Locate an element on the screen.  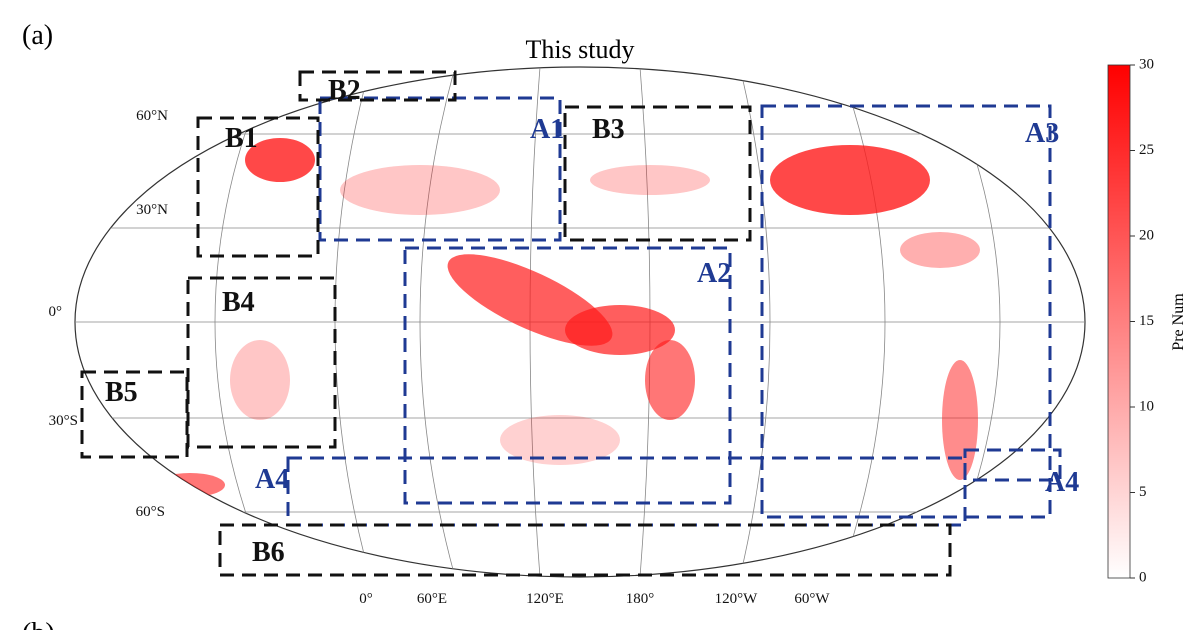
lat-label: 30°N is located at coordinates (152, 210).